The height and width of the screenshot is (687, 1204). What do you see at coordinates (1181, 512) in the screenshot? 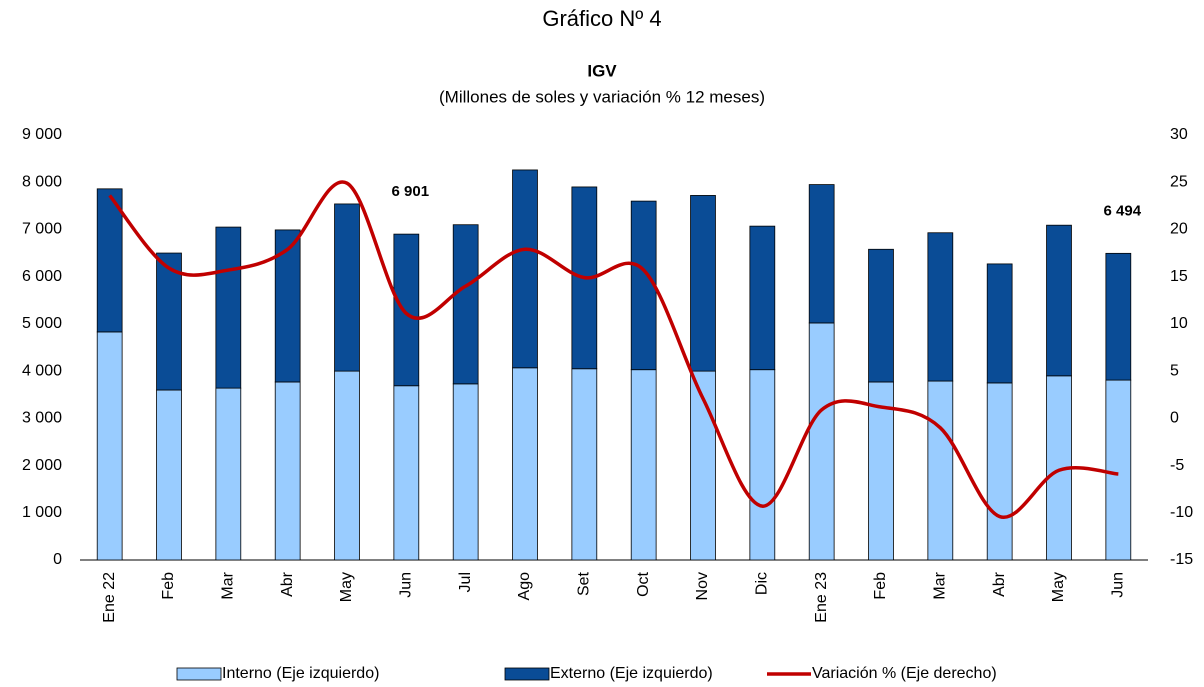
I see `y2-tick-label: -10` at bounding box center [1181, 512].